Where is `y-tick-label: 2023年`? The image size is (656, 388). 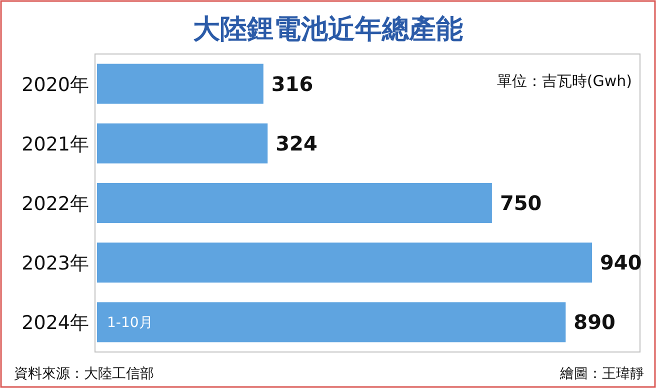 y-tick-label: 2023年 is located at coordinates (55, 263).